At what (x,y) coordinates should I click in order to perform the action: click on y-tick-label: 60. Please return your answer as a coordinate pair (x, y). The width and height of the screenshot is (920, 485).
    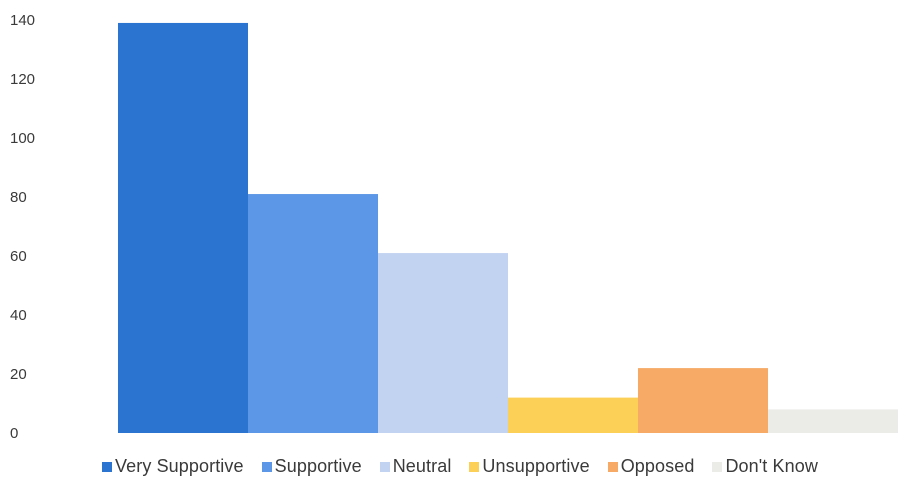
    Looking at the image, I should click on (18, 256).